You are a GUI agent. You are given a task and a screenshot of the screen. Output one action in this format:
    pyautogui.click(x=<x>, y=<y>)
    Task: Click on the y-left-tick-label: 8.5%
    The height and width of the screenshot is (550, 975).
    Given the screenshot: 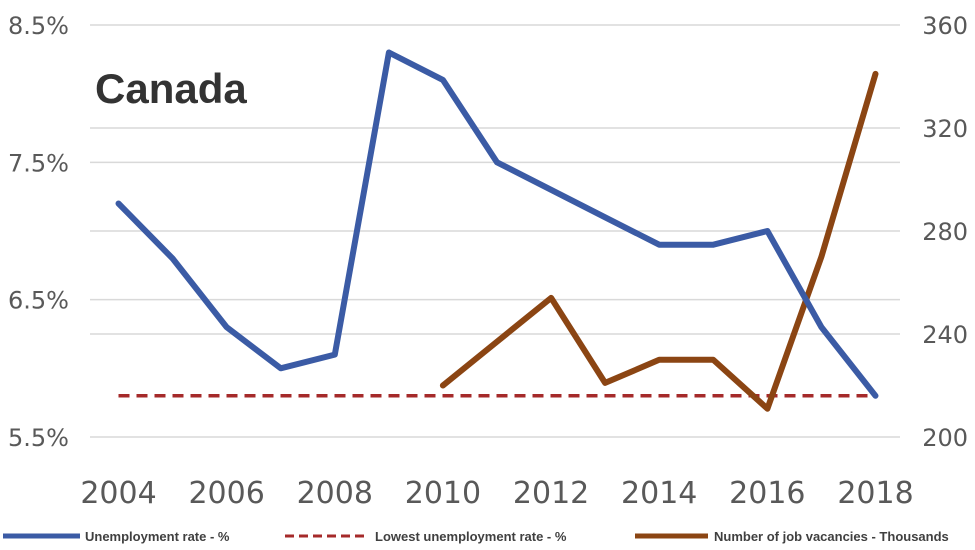 What is the action you would take?
    pyautogui.click(x=38, y=26)
    